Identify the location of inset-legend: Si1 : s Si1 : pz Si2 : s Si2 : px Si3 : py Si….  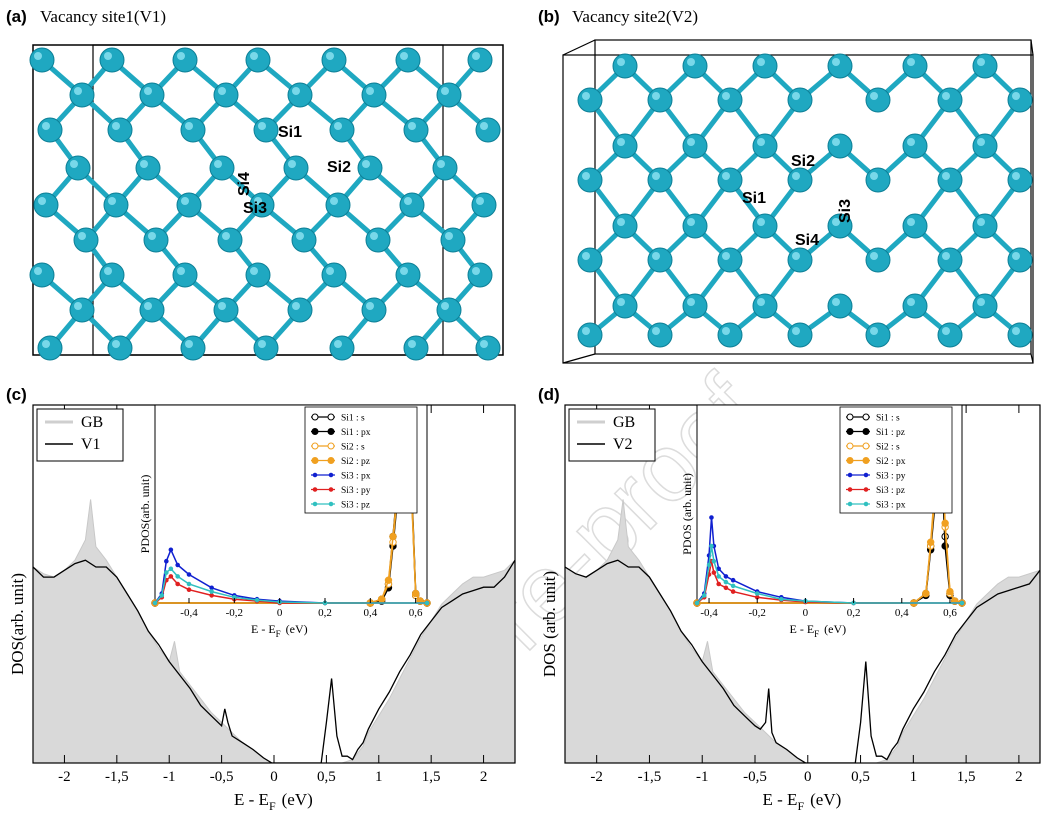
(896, 460).